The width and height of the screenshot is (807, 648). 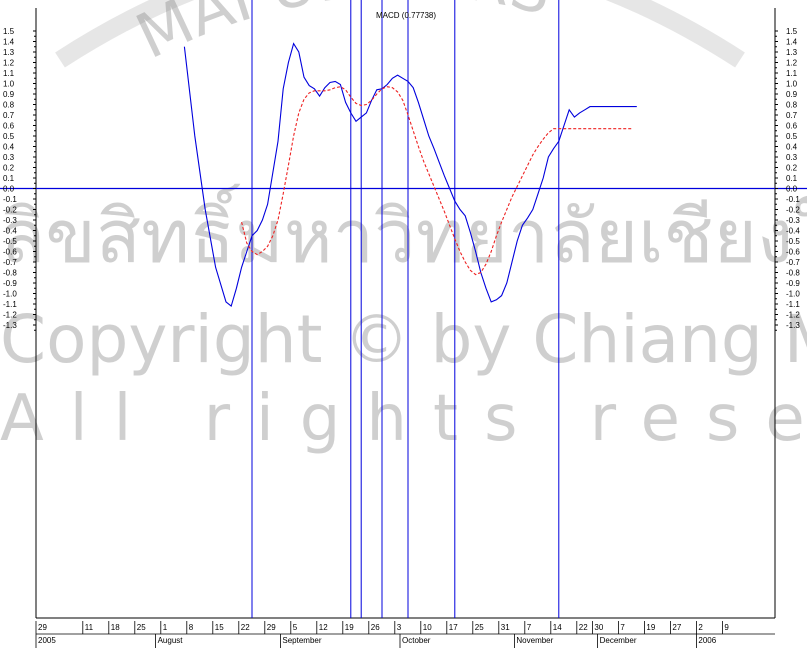 I want to click on x-day-label-22: 7, so click(x=622, y=627).